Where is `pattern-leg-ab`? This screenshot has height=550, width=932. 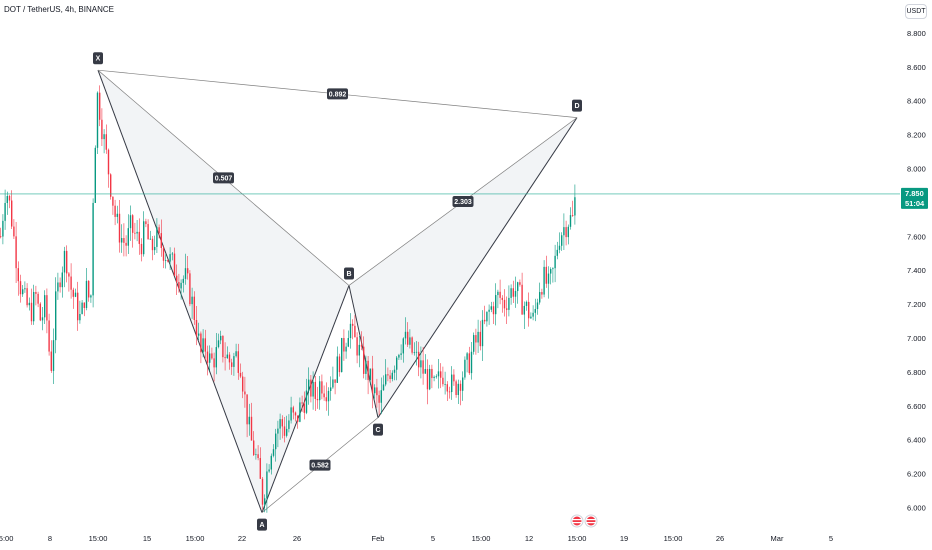
pattern-leg-ab is located at coordinates (305, 399).